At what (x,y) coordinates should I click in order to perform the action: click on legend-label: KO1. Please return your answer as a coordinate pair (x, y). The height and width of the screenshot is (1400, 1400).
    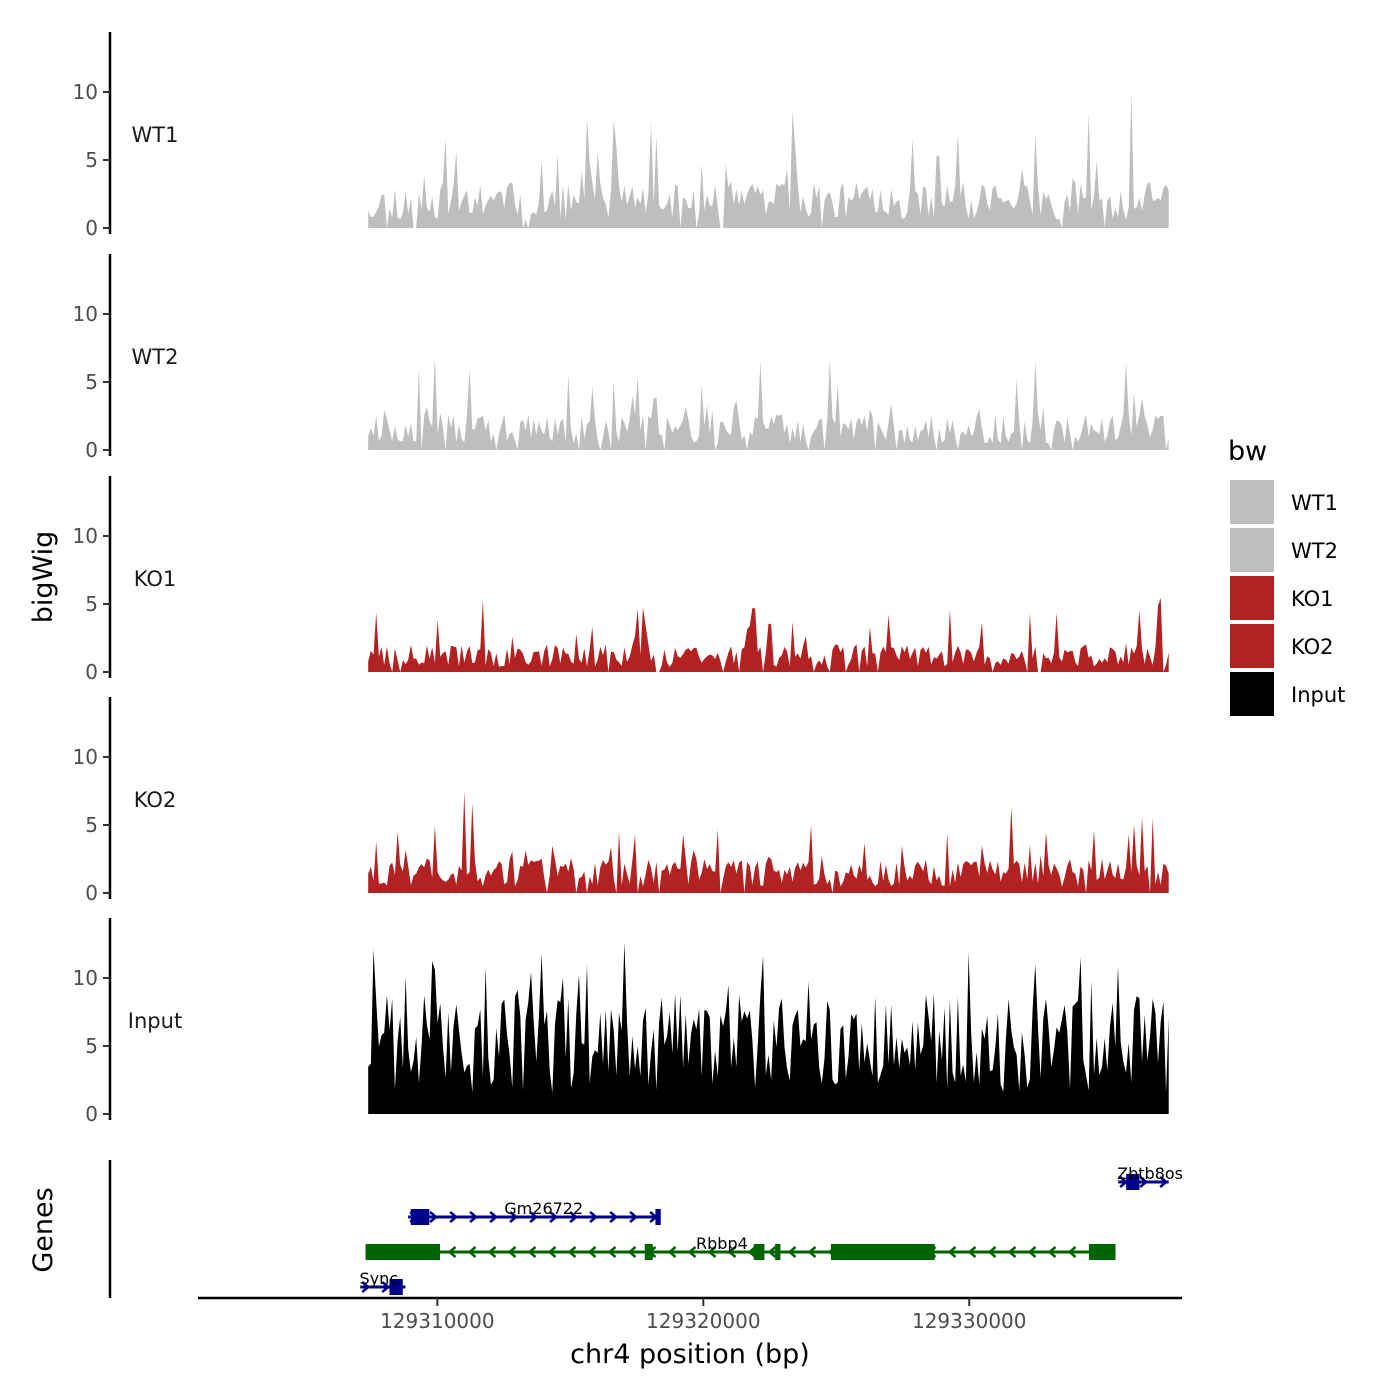
    Looking at the image, I should click on (1312, 599).